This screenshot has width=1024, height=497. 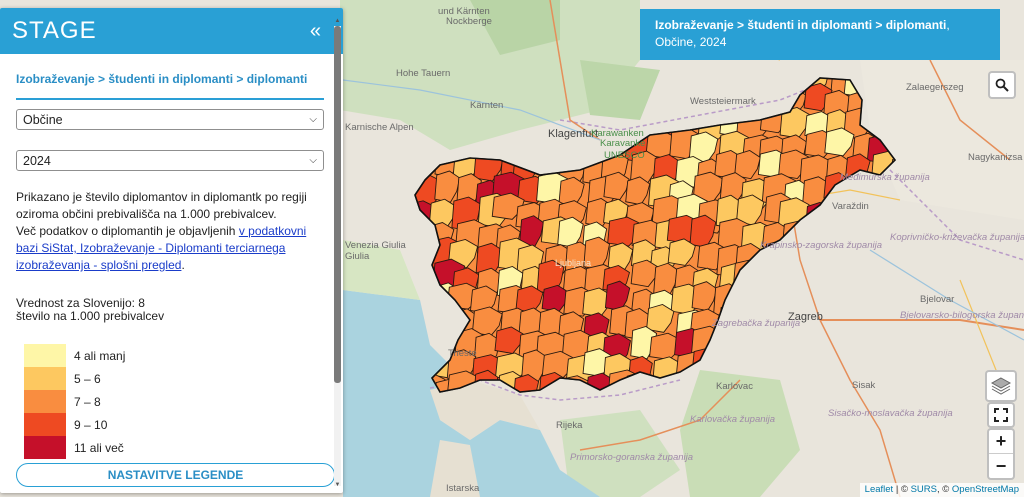 What do you see at coordinates (879, 489) in the screenshot?
I see `leaflet-link: Leaflet` at bounding box center [879, 489].